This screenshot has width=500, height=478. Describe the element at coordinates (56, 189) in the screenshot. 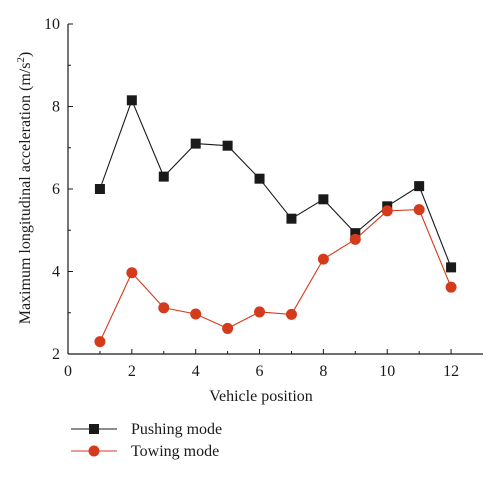

I see `y-tick-label: 6` at that location.